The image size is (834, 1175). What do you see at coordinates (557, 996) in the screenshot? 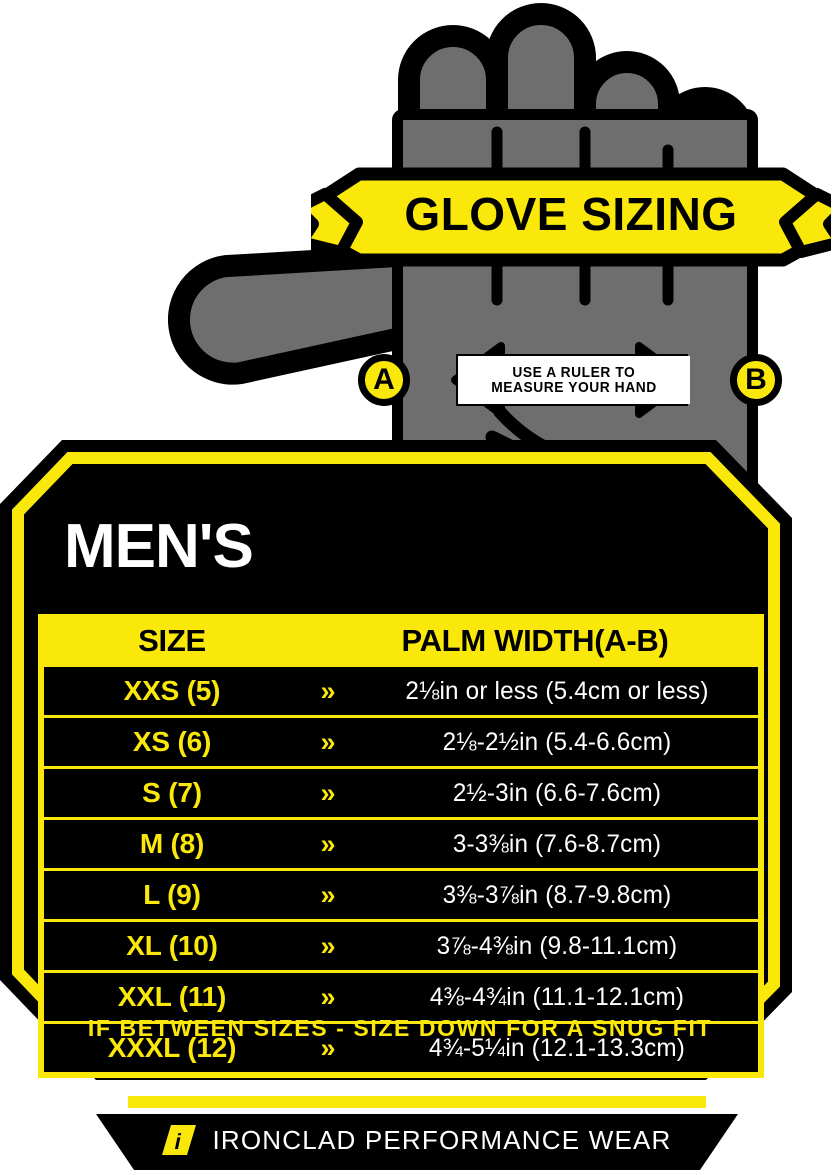
I see `palm-width-value: 4⅜-4¾in (11.1-12.1cm)` at bounding box center [557, 996].